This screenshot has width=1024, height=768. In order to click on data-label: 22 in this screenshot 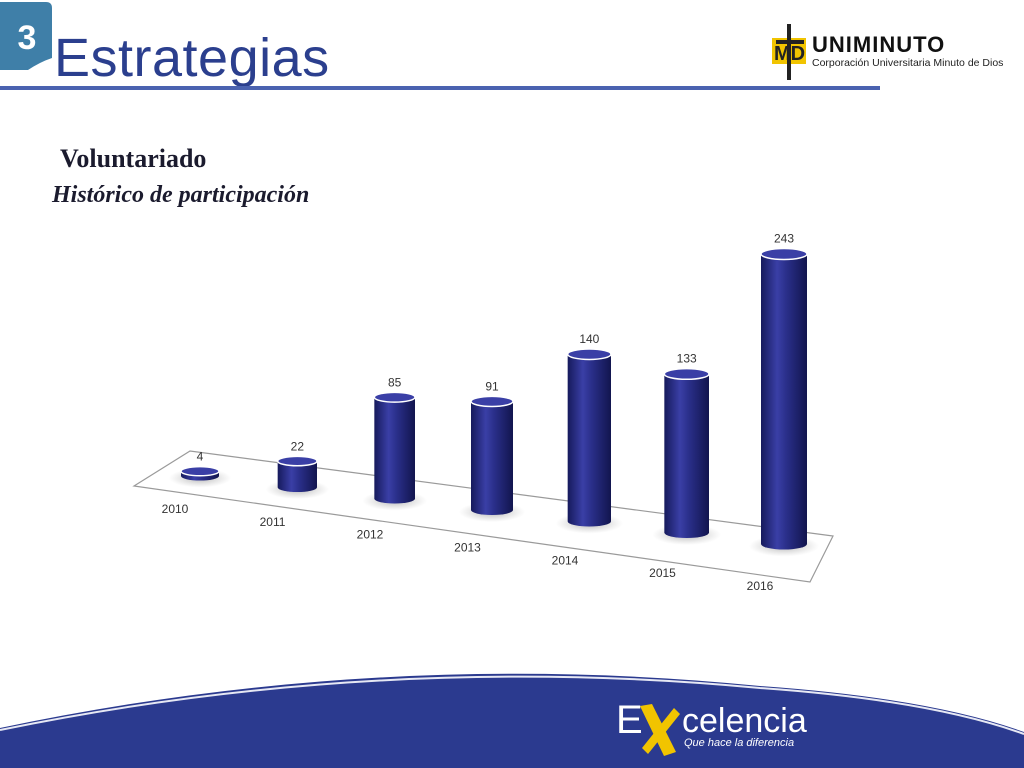, I will do `click(298, 446)`.